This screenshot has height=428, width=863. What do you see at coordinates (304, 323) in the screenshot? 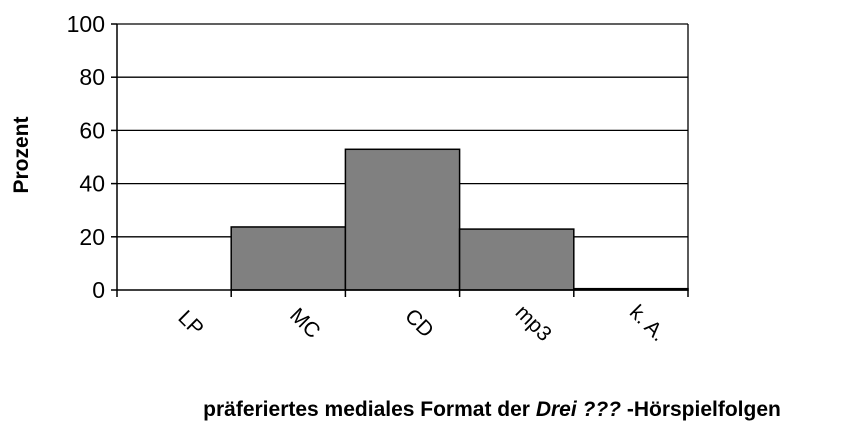
I see `x-tick-label: MC` at bounding box center [304, 323].